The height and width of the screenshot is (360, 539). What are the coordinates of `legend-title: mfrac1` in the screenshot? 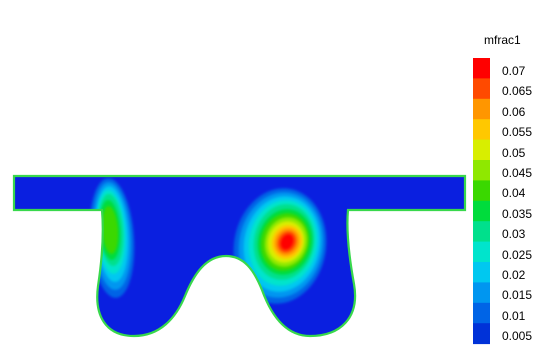 It's located at (502, 40).